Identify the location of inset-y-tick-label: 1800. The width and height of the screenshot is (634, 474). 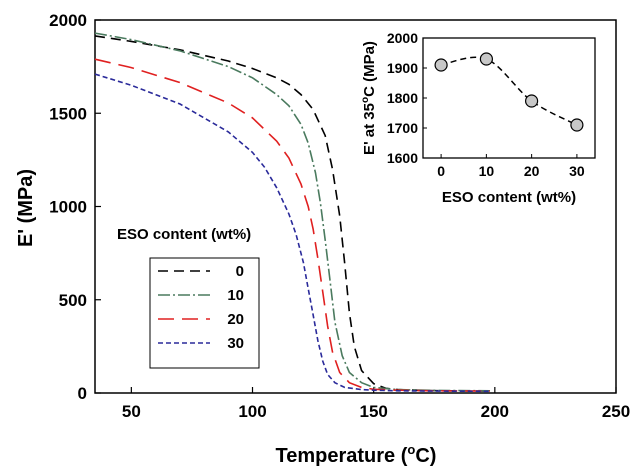
(402, 98).